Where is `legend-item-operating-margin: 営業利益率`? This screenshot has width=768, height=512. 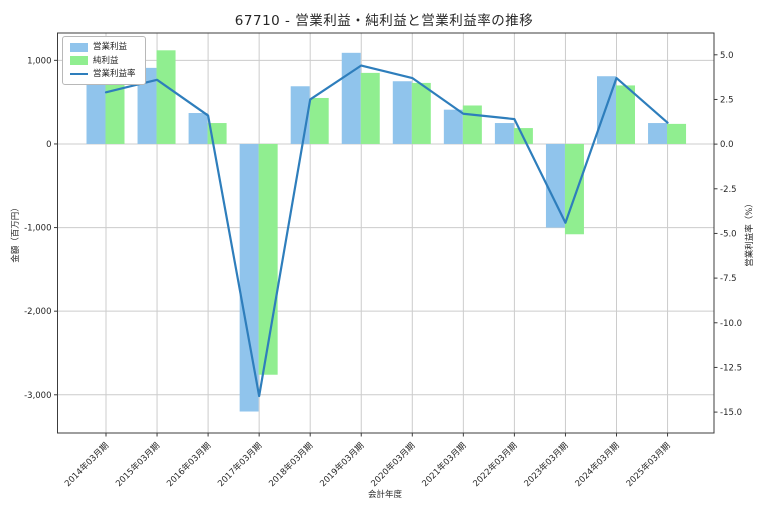 legend-item-operating-margin: 営業利益率 is located at coordinates (103, 74).